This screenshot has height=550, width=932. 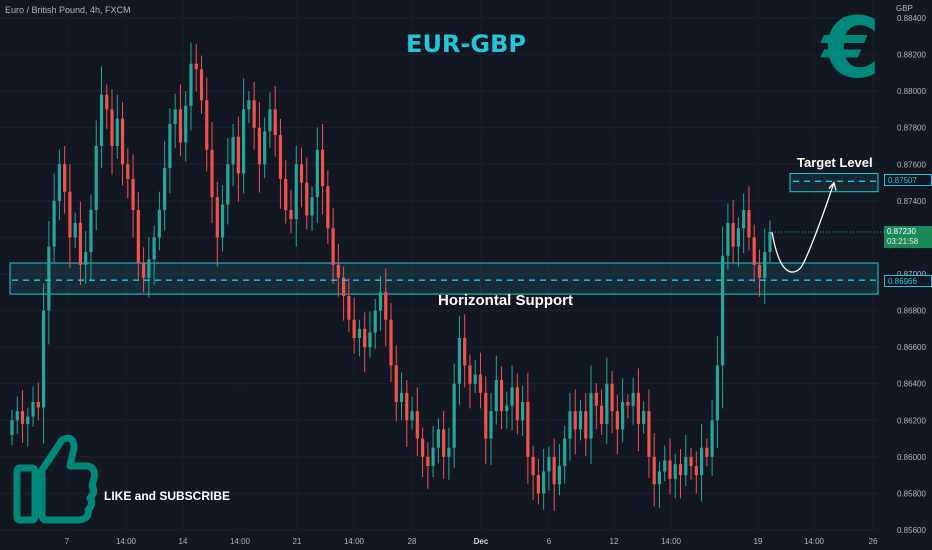 I want to click on symbol-title: Euro / British Pound, 4h, FXCM, so click(x=68, y=10).